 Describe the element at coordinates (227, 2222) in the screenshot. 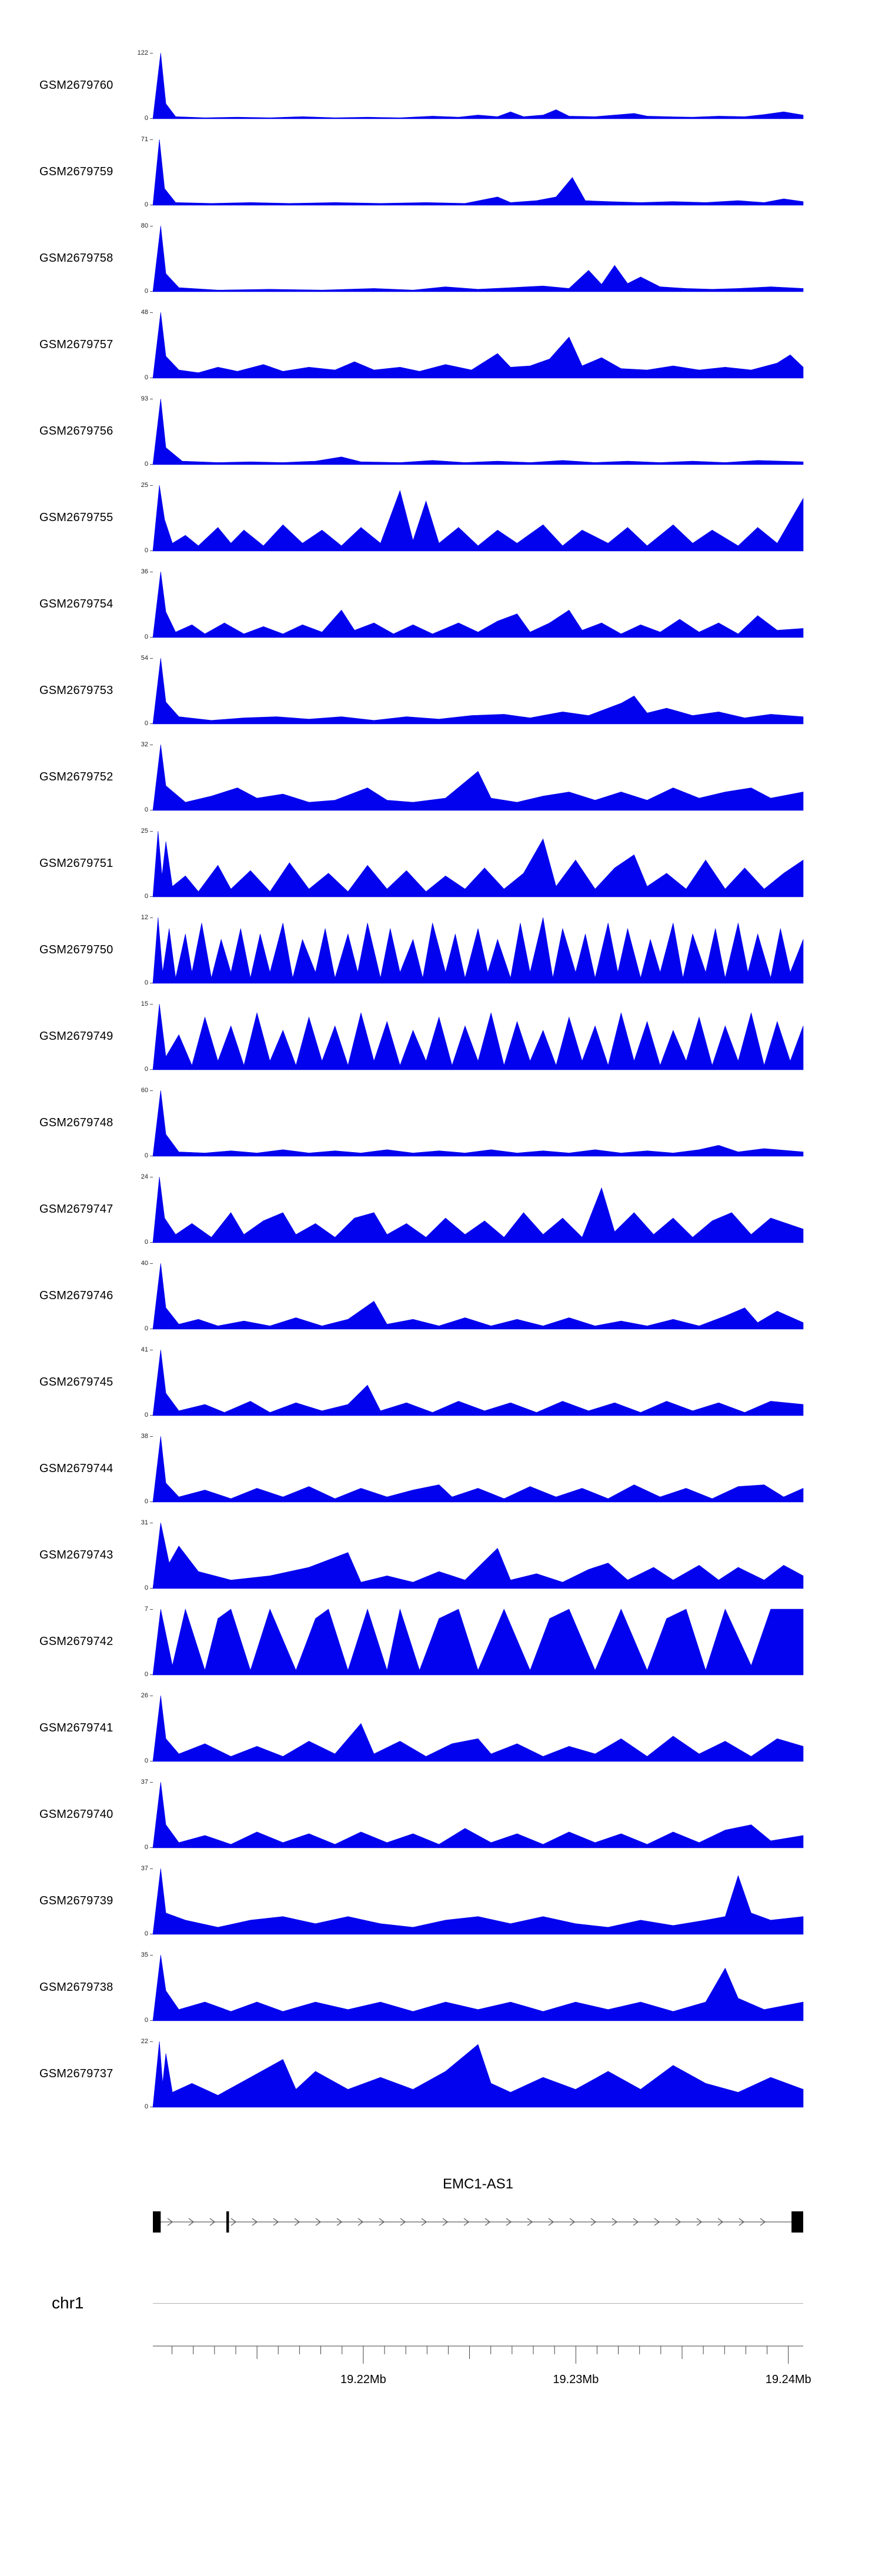

I see `exon-box` at that location.